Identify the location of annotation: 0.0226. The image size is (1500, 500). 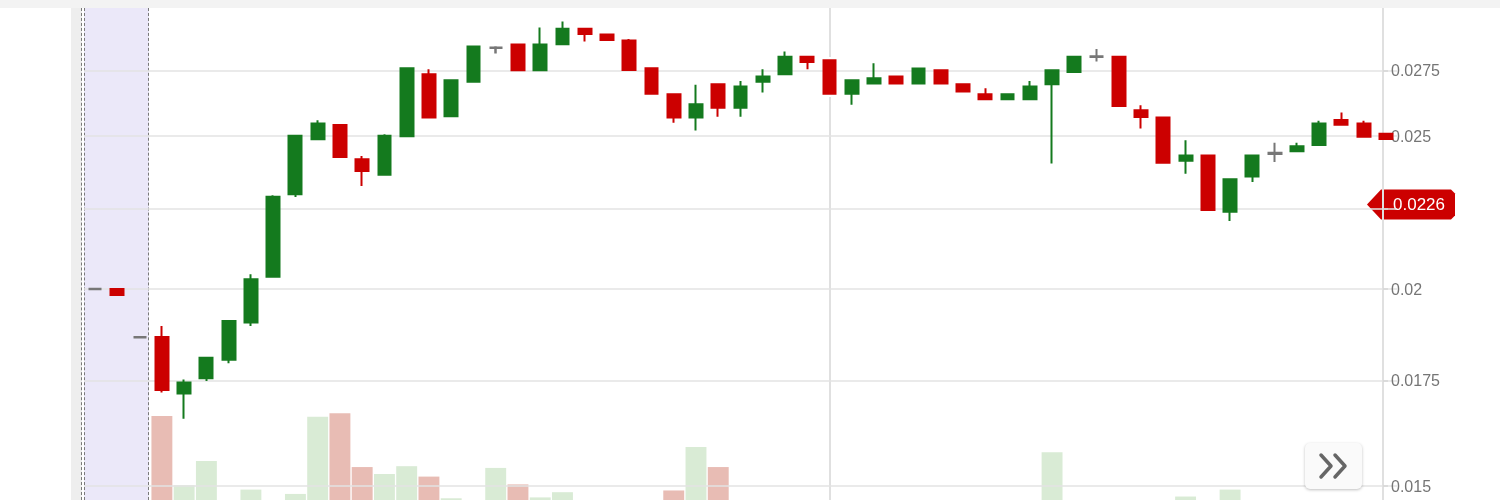
(1419, 204).